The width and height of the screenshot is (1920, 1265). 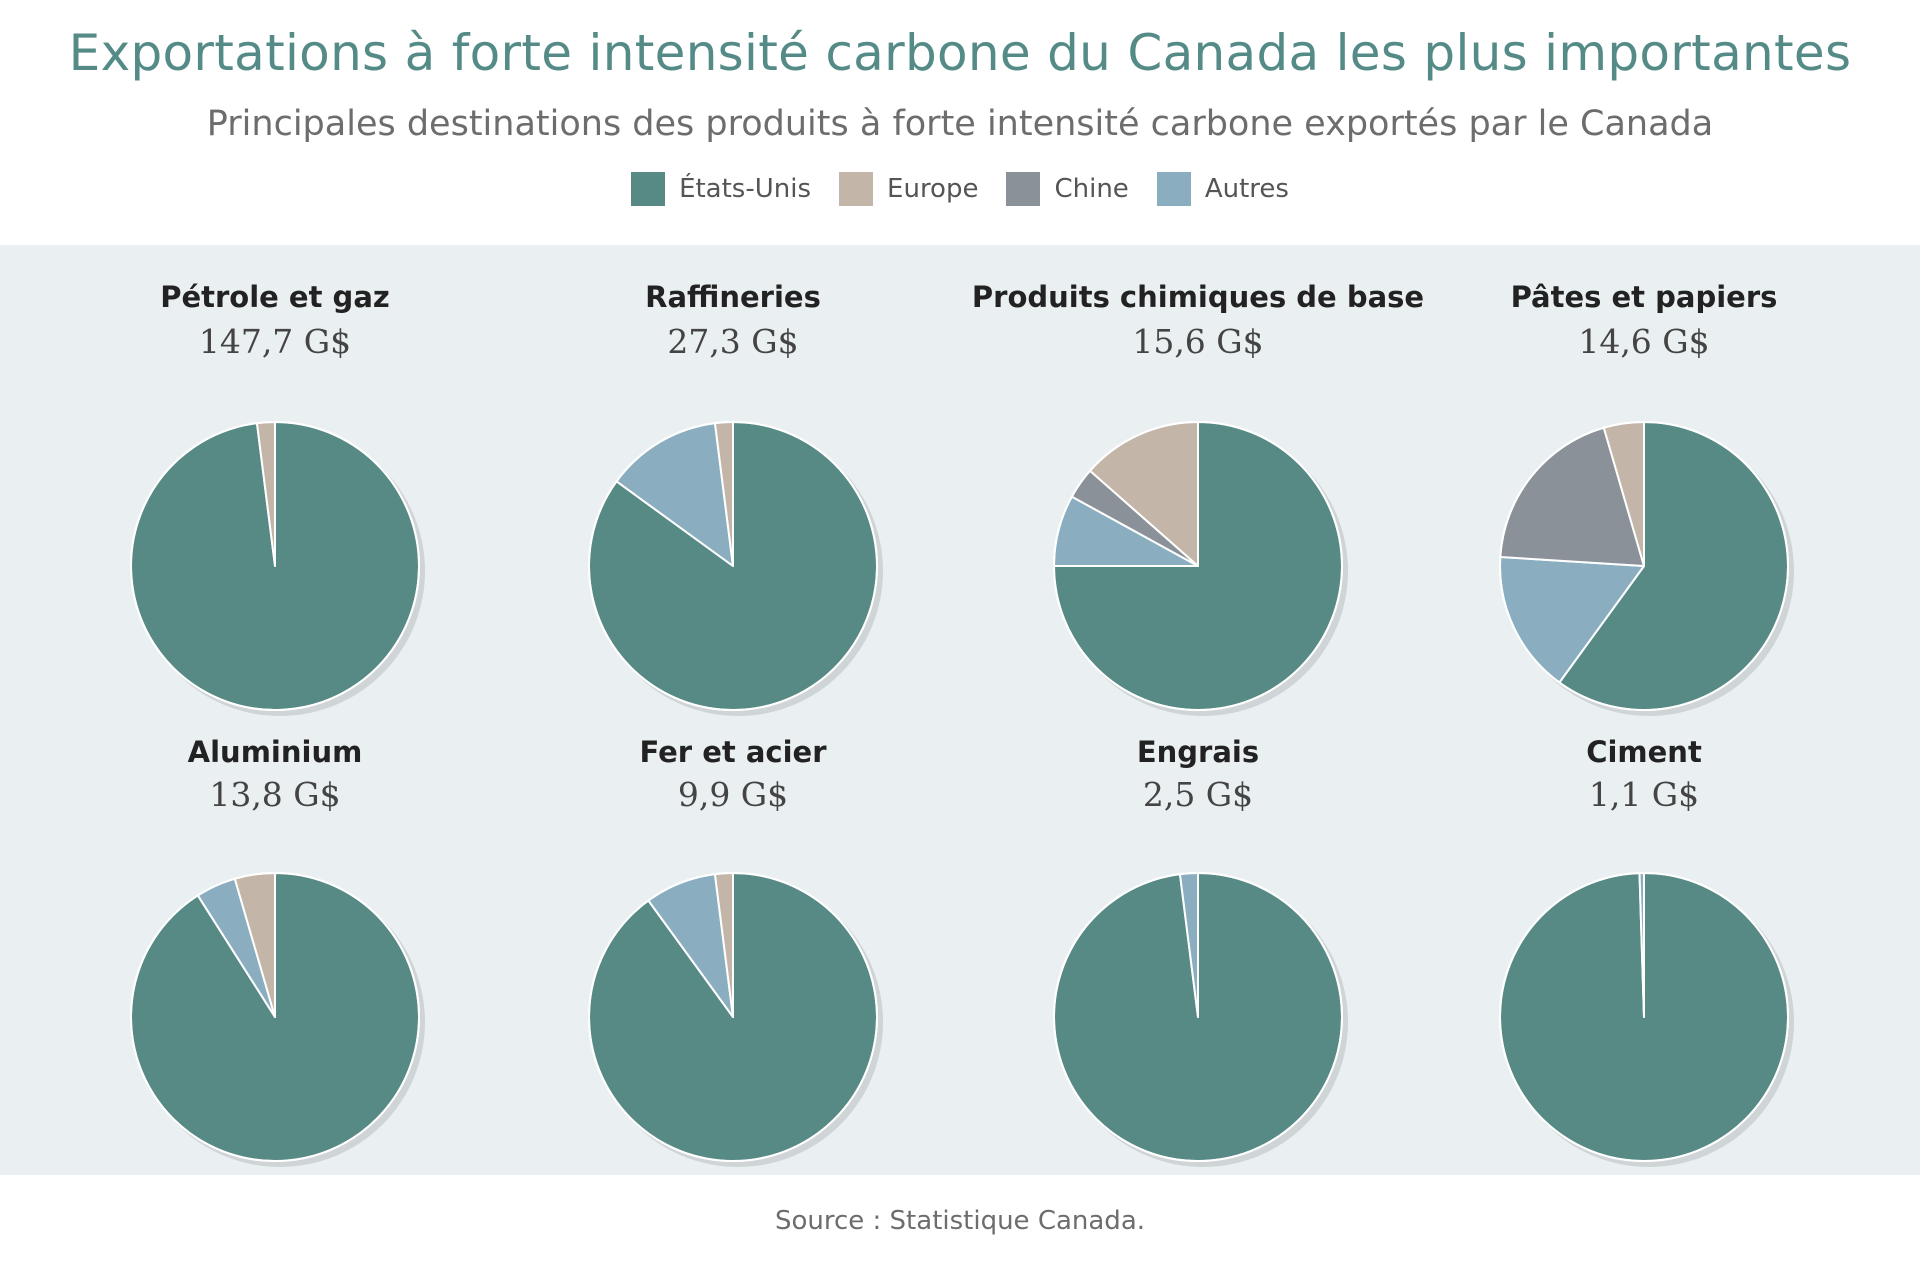 What do you see at coordinates (275, 752) in the screenshot?
I see `pie-name: Aluminium` at bounding box center [275, 752].